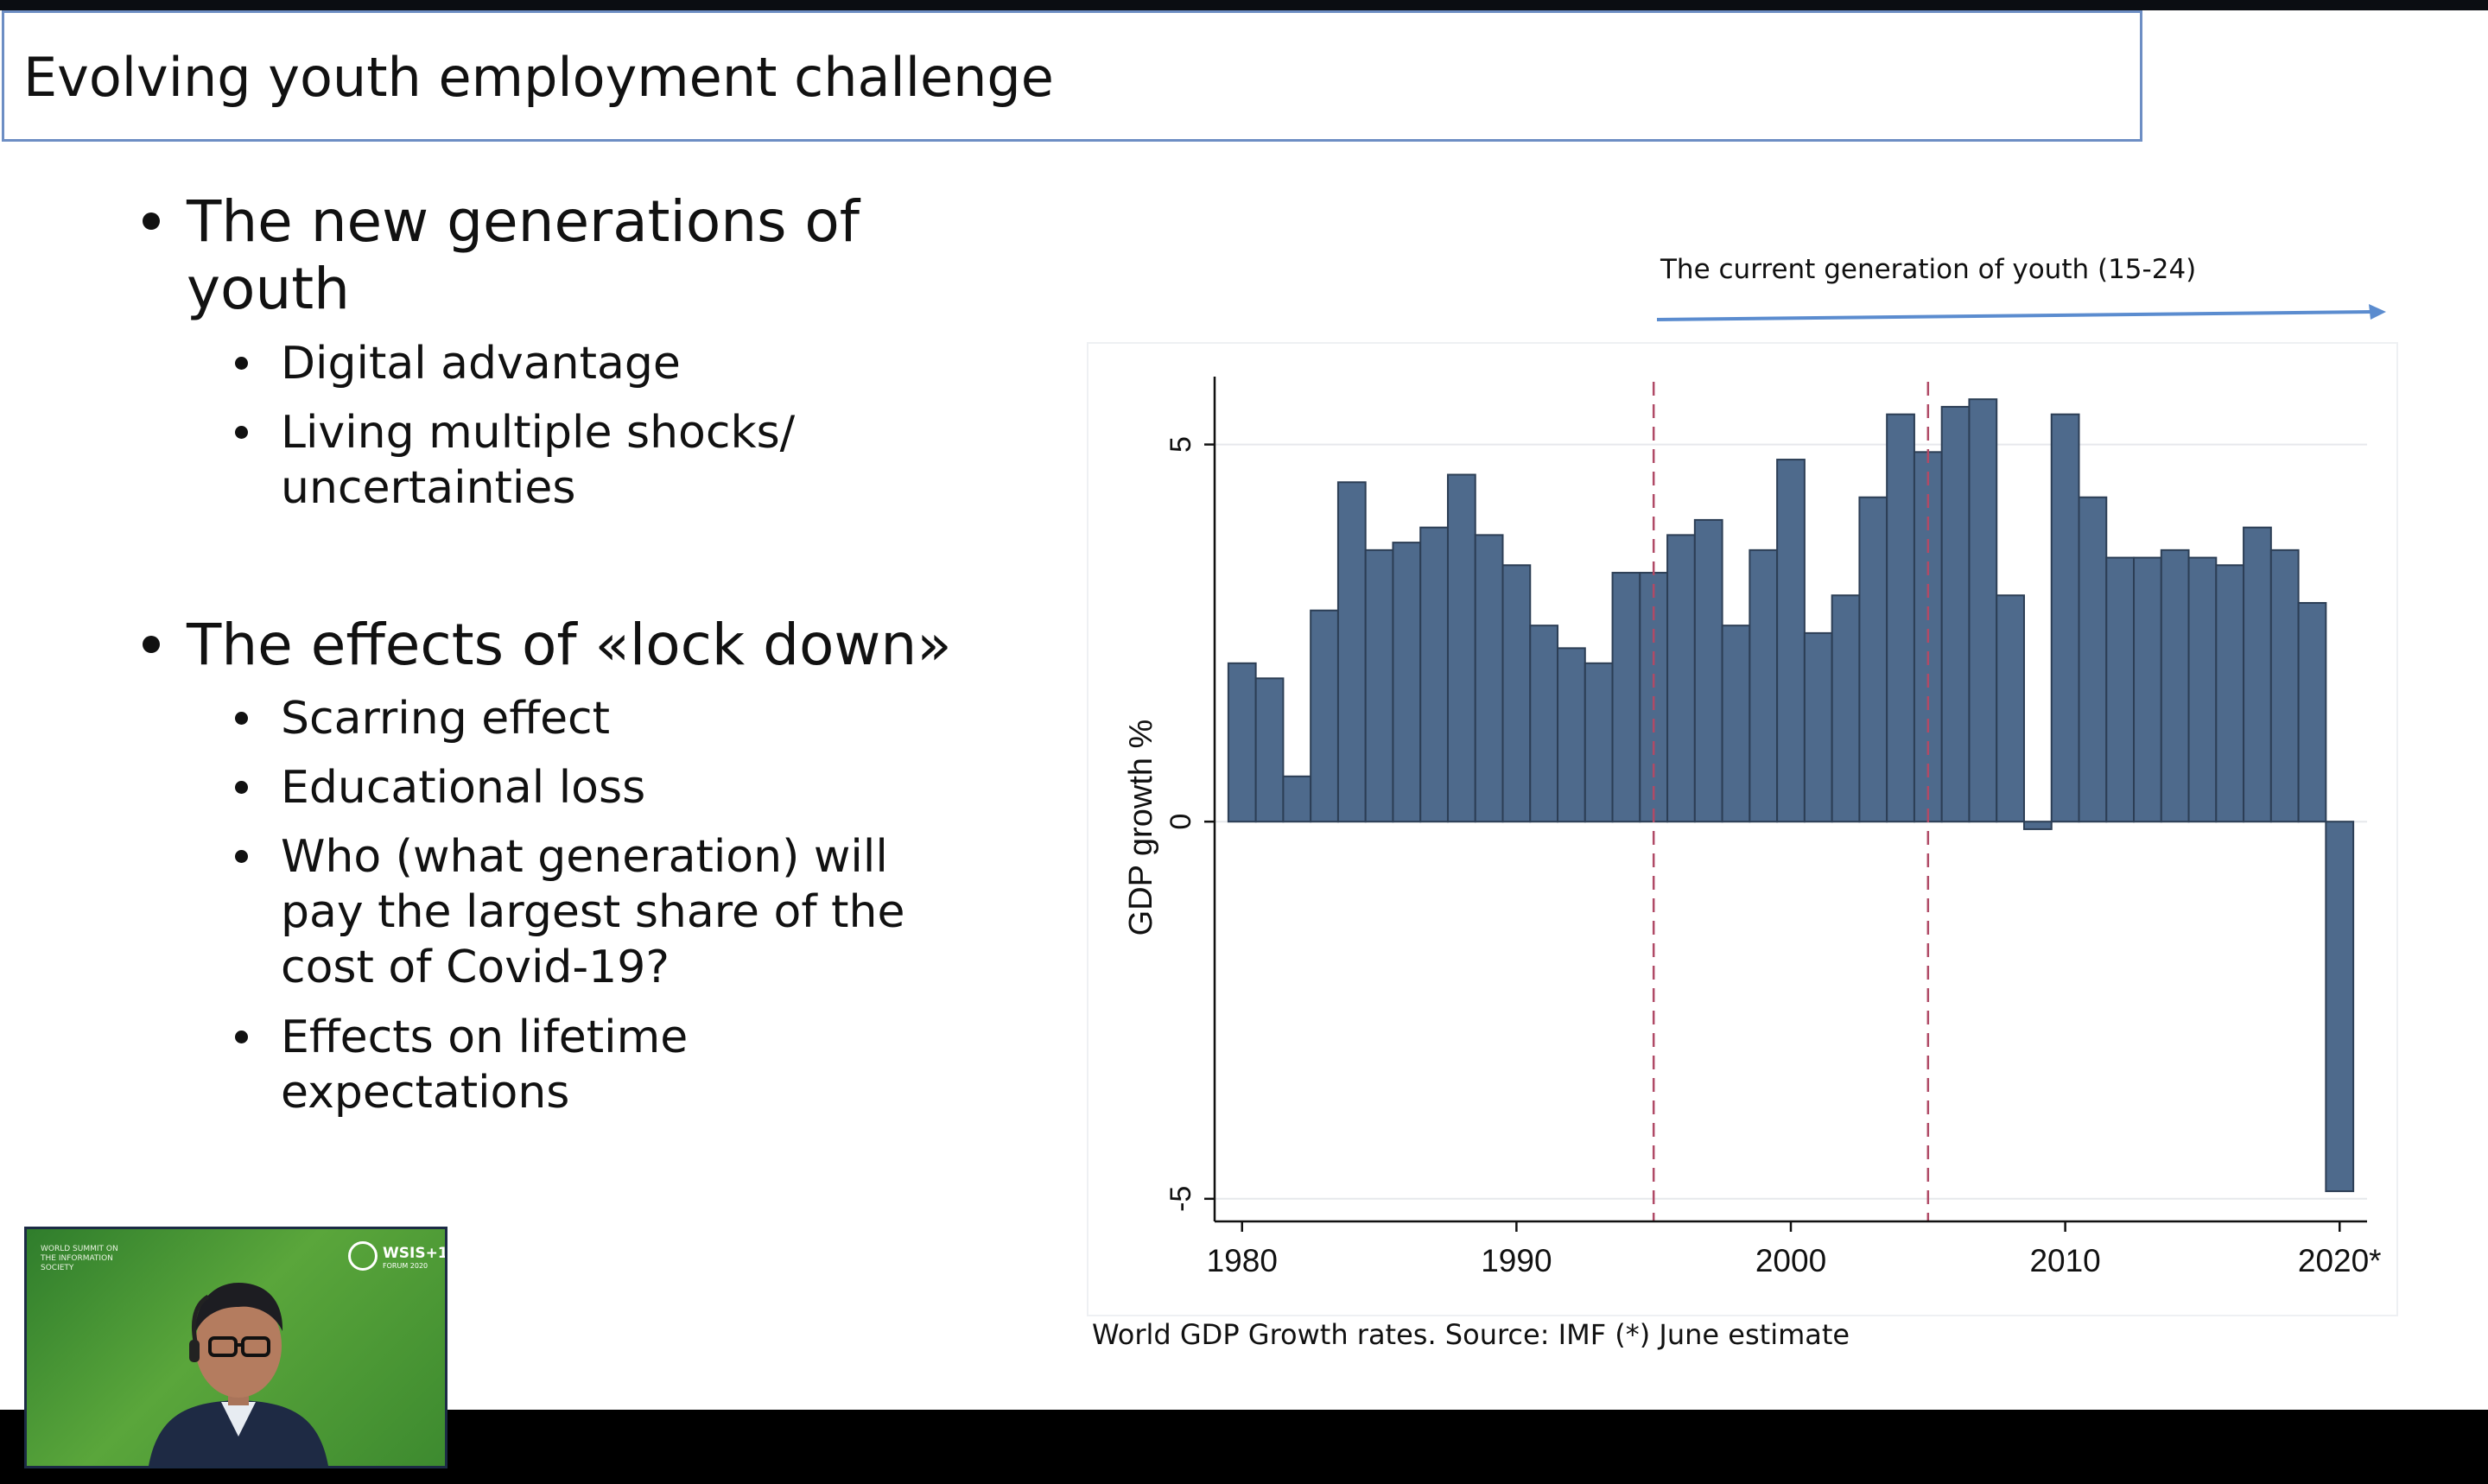 This screenshot has width=2488, height=1484. What do you see at coordinates (2340, 1007) in the screenshot?
I see `bar-2020` at bounding box center [2340, 1007].